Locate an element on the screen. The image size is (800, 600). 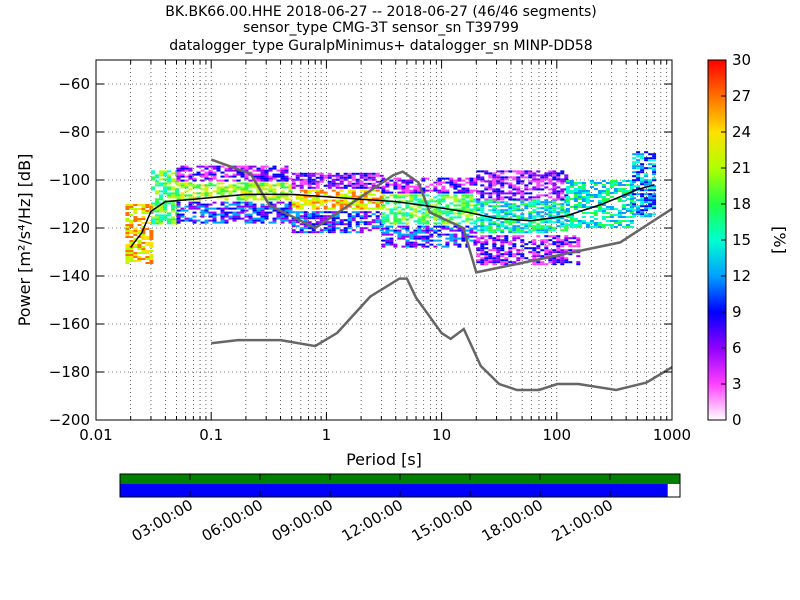
title-line-2: sensor_type CMG-3T sensor_sn T39799 is located at coordinates (381, 28).